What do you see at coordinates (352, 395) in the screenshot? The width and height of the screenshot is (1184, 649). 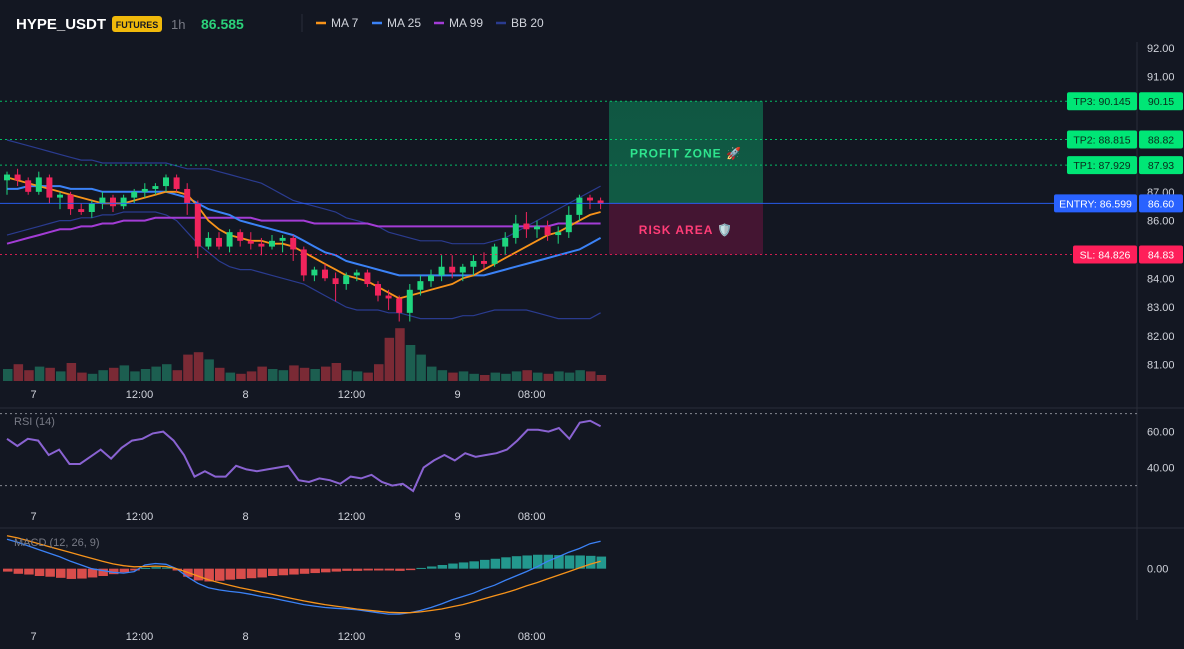 I see `time-tick-0-3: 12:00` at bounding box center [352, 395].